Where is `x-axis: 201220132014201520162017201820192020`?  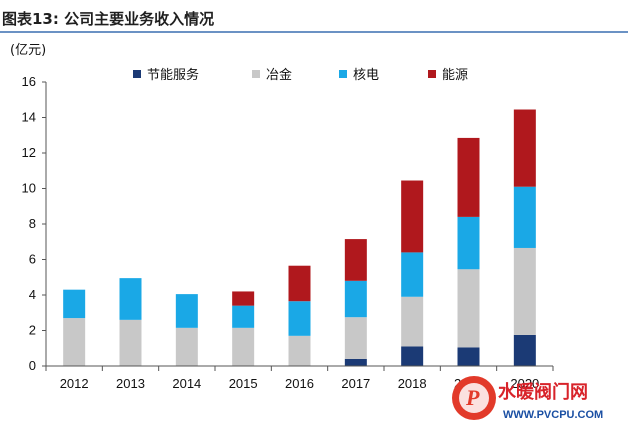 x-axis: 201220132014201520162017201820192020 is located at coordinates (299, 378).